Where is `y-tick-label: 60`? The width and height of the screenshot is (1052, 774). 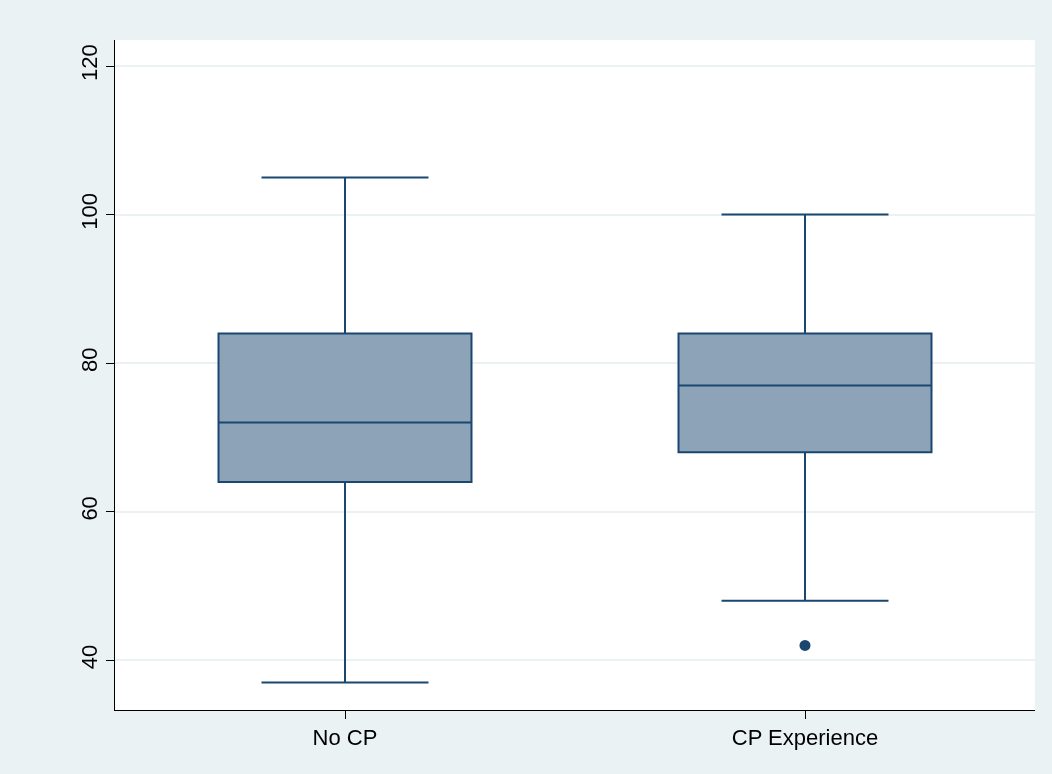
y-tick-label: 60 is located at coordinates (90, 508).